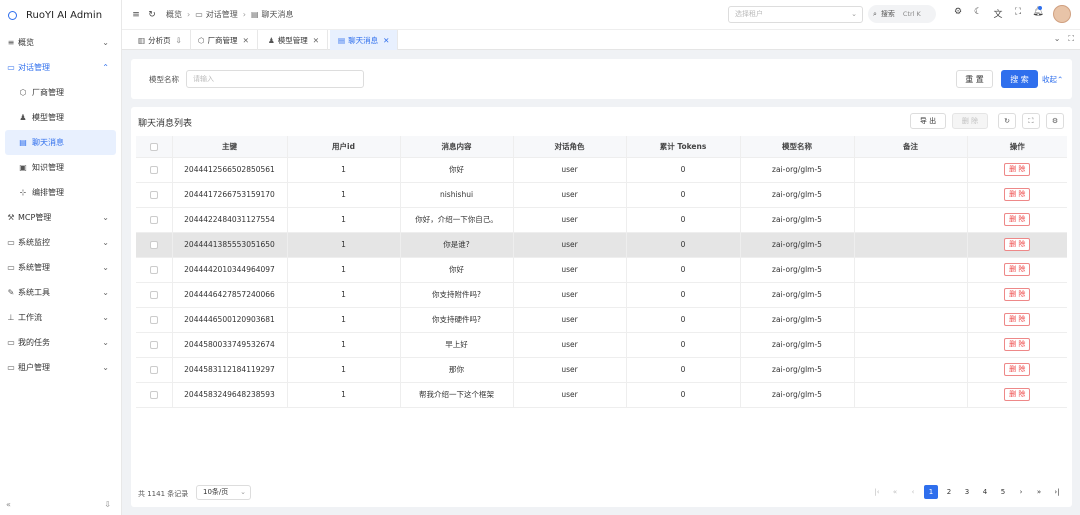  I want to click on bell-icon: 🔔︎, so click(1038, 12).